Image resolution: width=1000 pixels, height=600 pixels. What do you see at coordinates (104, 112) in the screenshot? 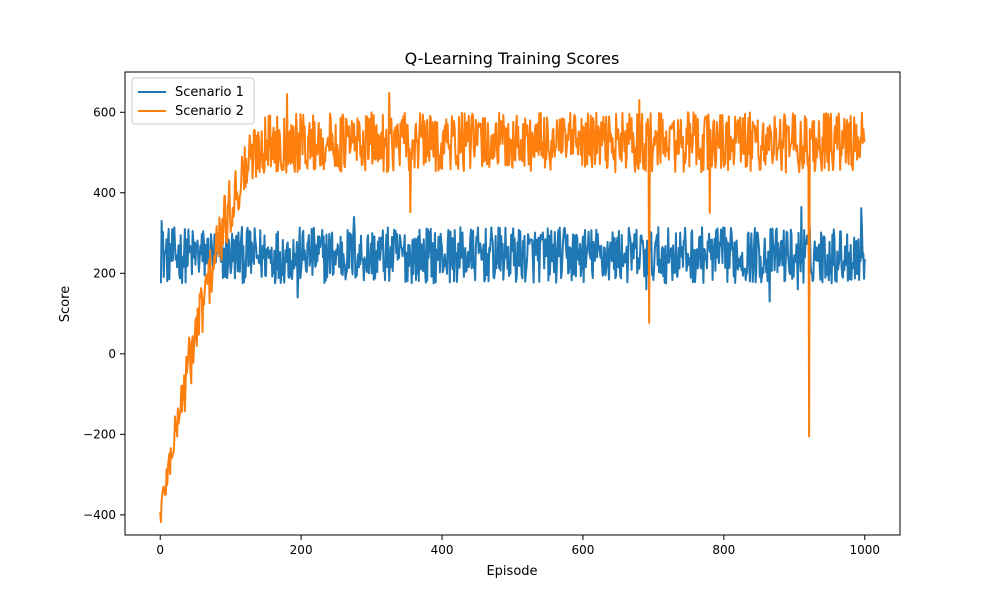
I see `y-tick-label: 600` at bounding box center [104, 112].